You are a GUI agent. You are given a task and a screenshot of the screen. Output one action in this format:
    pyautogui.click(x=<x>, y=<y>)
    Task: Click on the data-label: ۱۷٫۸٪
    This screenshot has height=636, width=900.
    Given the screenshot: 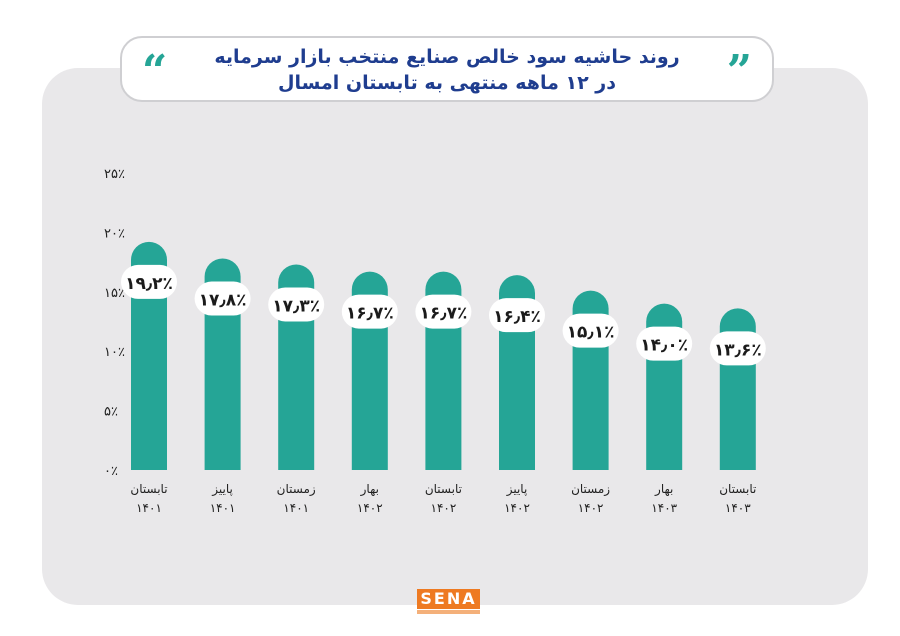 What is the action you would take?
    pyautogui.click(x=223, y=301)
    